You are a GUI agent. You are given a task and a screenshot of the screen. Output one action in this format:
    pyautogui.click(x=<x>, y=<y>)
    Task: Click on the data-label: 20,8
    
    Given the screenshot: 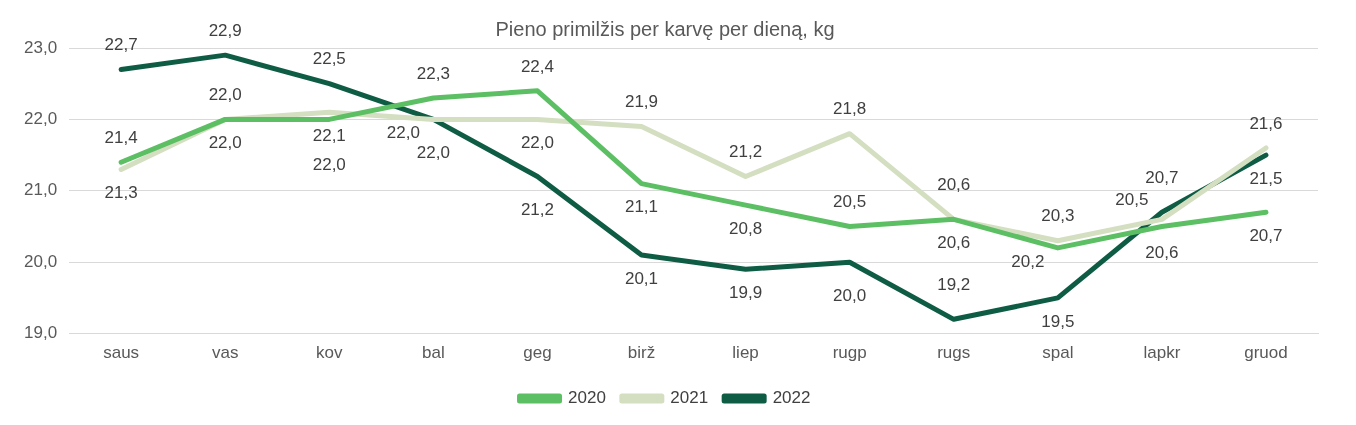 What is the action you would take?
    pyautogui.click(x=746, y=228)
    